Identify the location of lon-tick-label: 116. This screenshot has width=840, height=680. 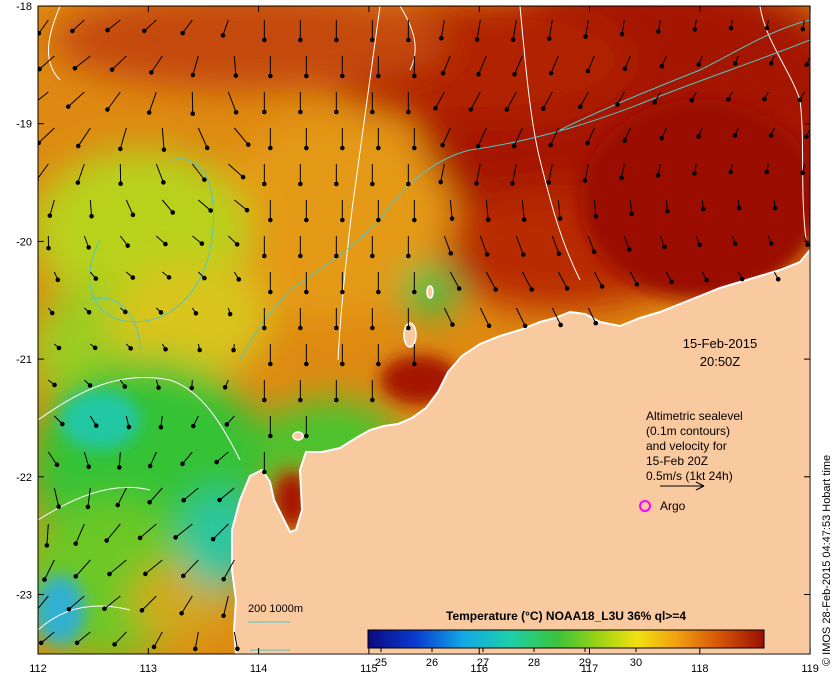
(479, 669).